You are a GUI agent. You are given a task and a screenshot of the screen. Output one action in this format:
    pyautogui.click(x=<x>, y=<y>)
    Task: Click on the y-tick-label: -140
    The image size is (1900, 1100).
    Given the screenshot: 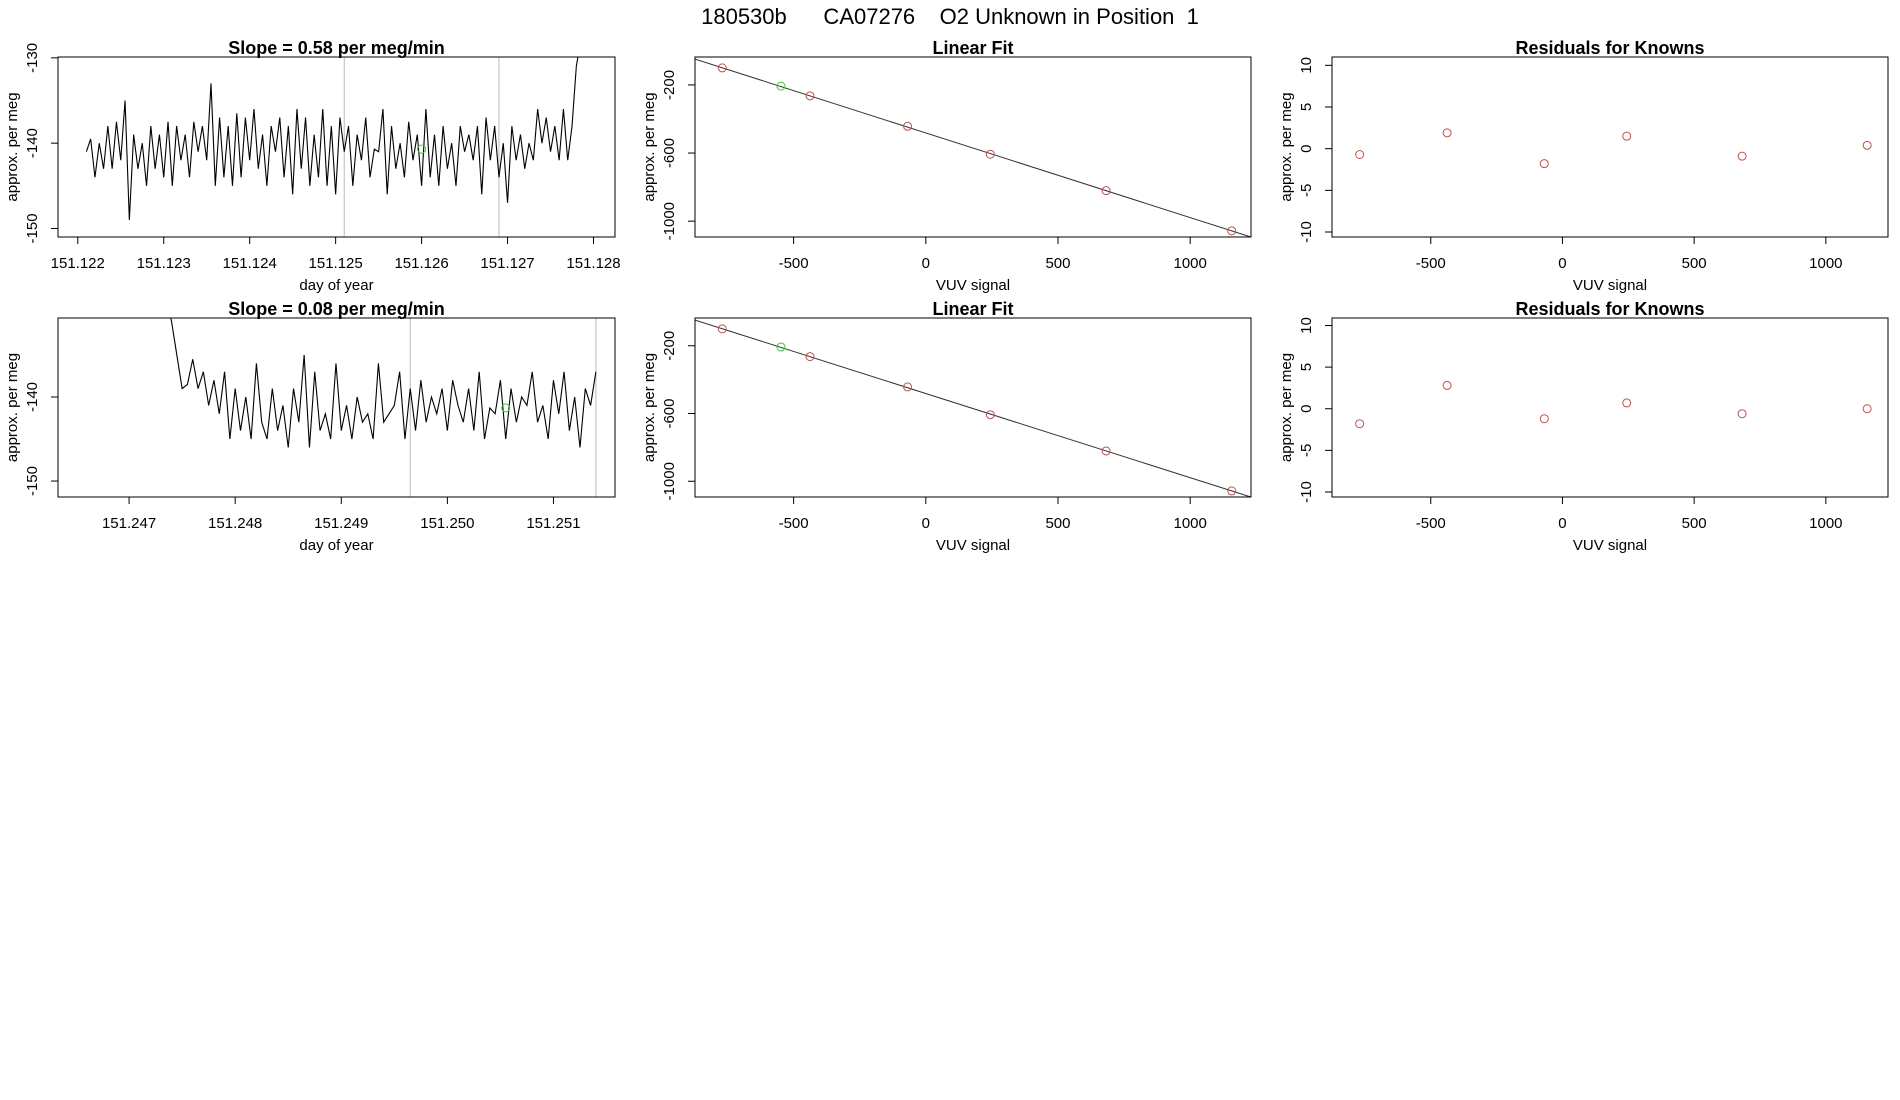 What is the action you would take?
    pyautogui.click(x=32, y=143)
    